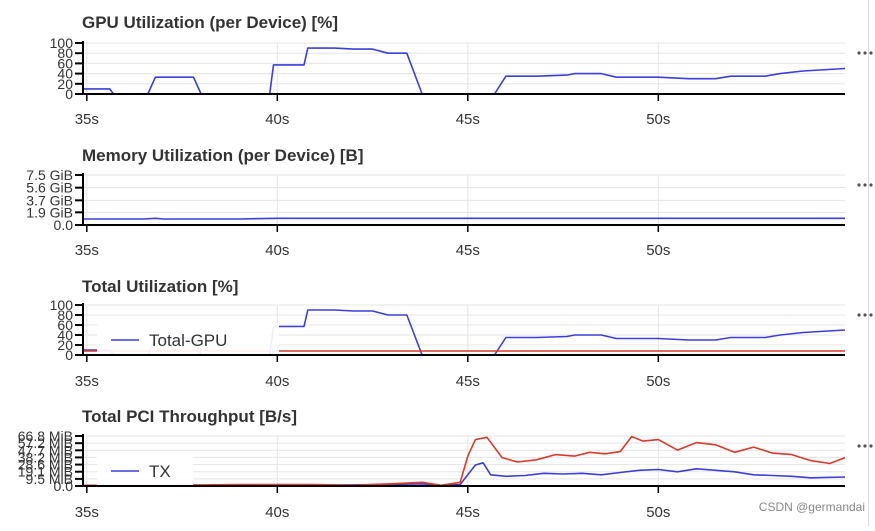 This screenshot has height=531, width=875. Describe the element at coordinates (189, 416) in the screenshot. I see `chart-title: Total PCI Throughput [B/s]` at that location.